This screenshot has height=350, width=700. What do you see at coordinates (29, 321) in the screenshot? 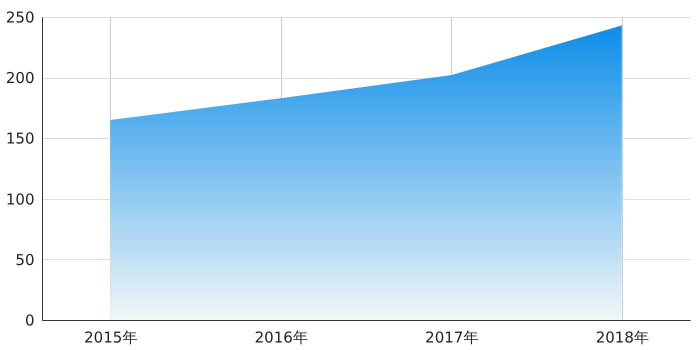
I see `y-tick-label: 0` at bounding box center [29, 321].